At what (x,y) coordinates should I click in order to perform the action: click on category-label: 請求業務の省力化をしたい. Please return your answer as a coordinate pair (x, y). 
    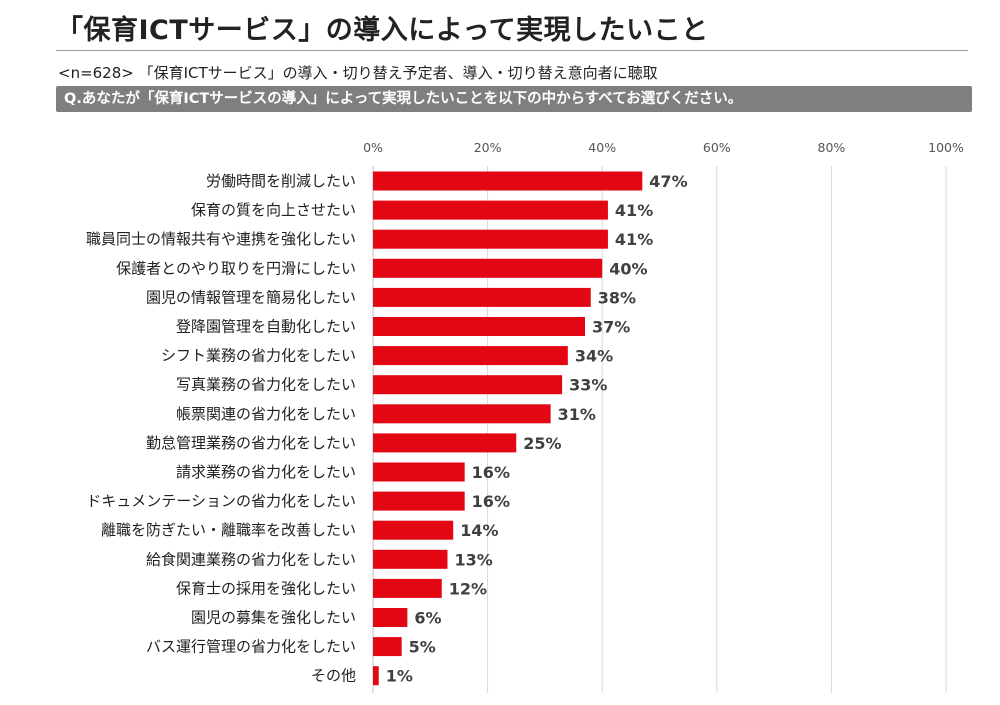
    Looking at the image, I should click on (266, 472).